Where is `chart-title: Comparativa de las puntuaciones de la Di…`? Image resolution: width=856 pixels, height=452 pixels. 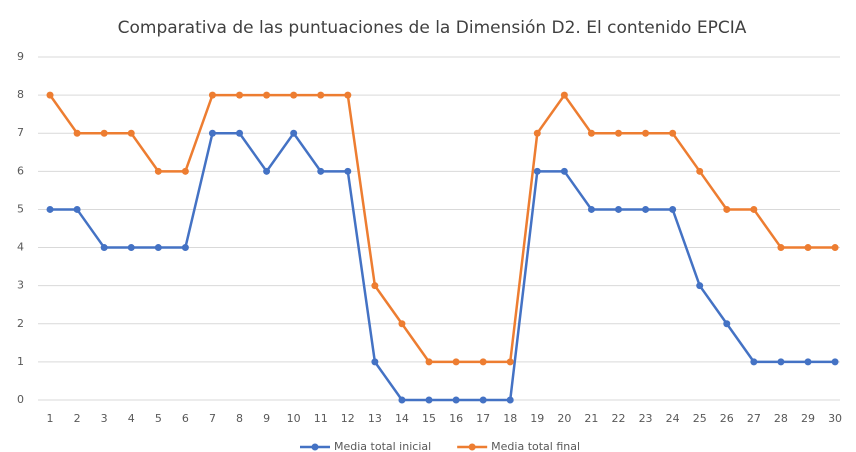 chart-title: Comparativa de las puntuaciones de la Di… is located at coordinates (432, 28).